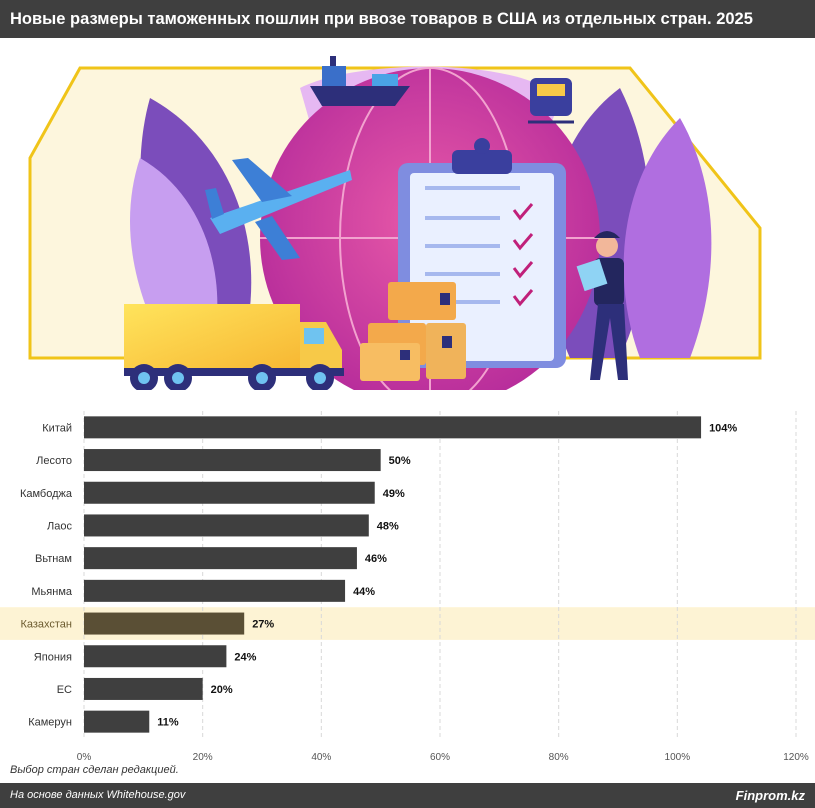 This screenshot has width=815, height=808. What do you see at coordinates (64, 690) in the screenshot?
I see `category-label: ЕС` at bounding box center [64, 690].